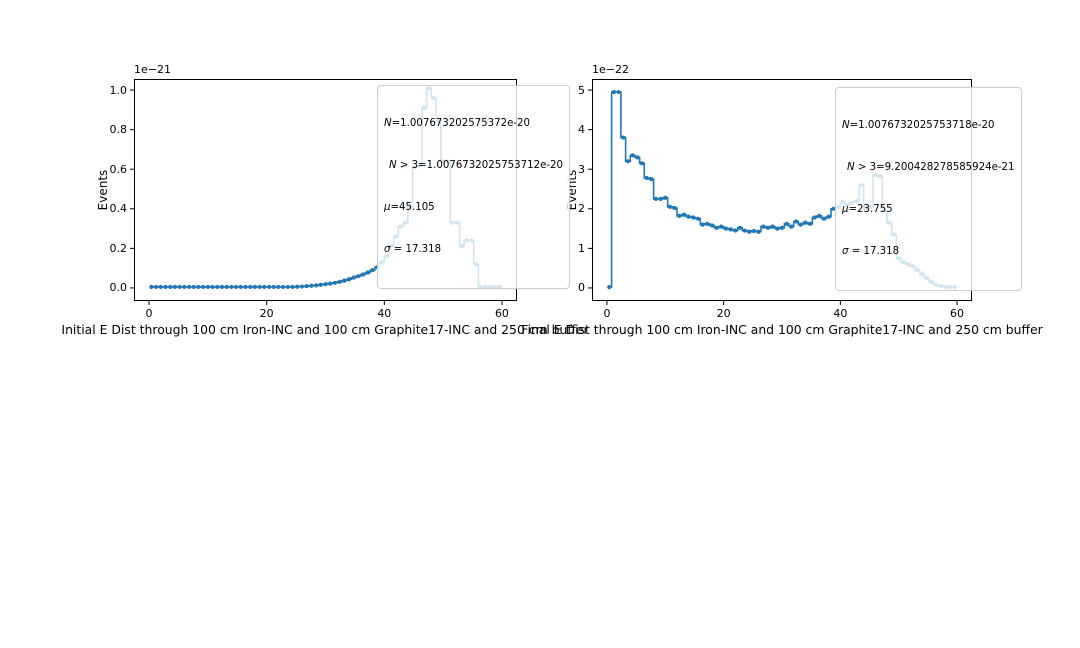 Image resolution: width=1080 pixels, height=648 pixels. I want to click on y-tick-label: 1.0, so click(118, 90).